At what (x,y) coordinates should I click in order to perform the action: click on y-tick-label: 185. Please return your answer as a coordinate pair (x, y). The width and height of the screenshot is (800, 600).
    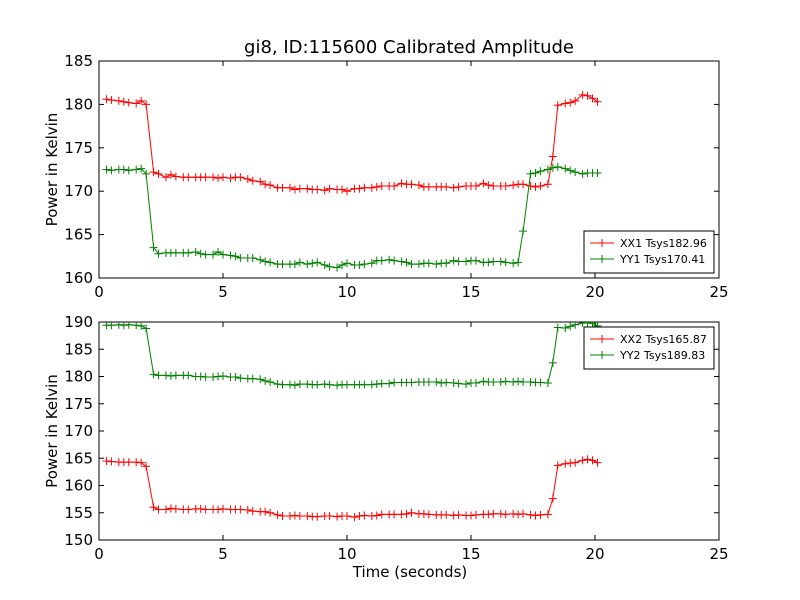
    Looking at the image, I should click on (78, 61).